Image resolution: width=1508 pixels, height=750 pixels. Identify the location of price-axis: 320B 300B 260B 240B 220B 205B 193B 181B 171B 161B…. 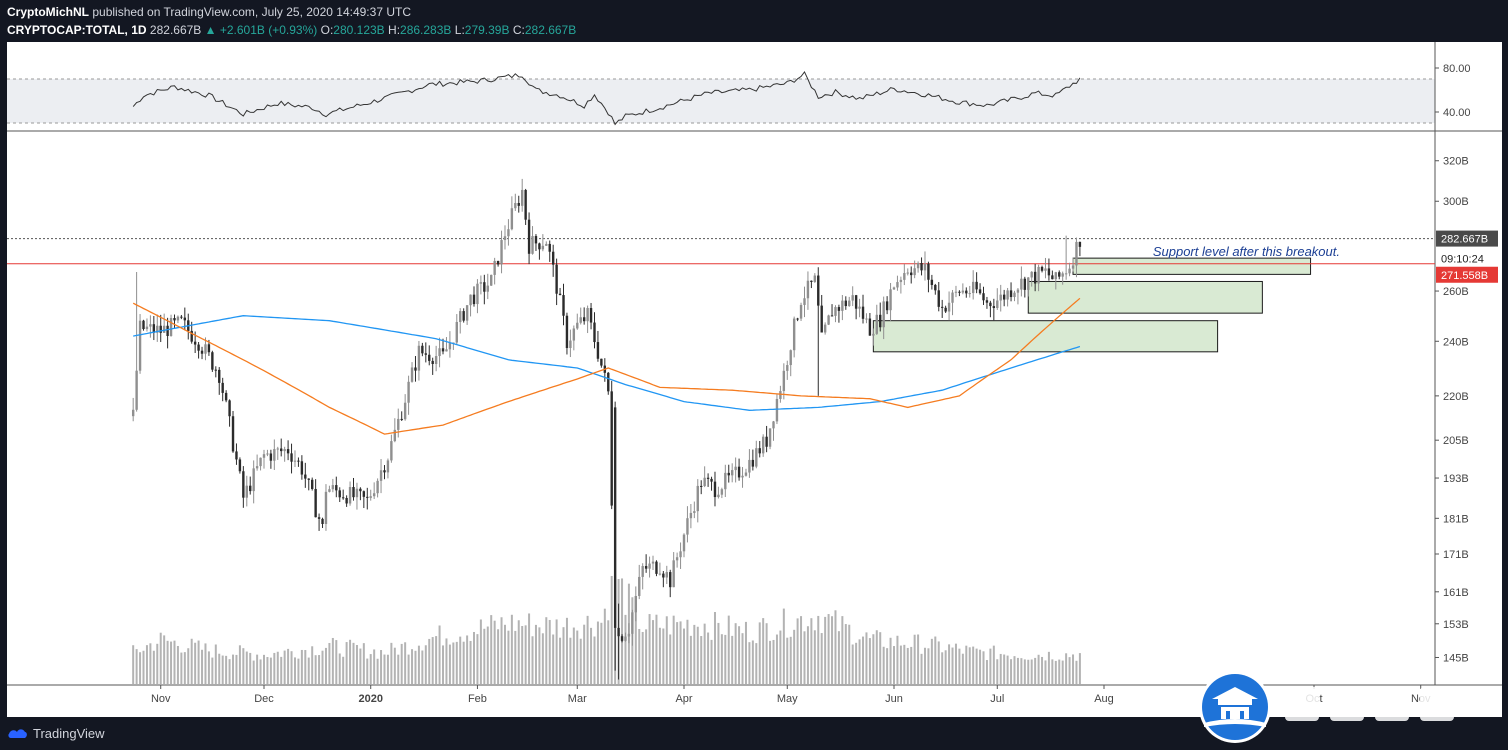
(1452, 410).